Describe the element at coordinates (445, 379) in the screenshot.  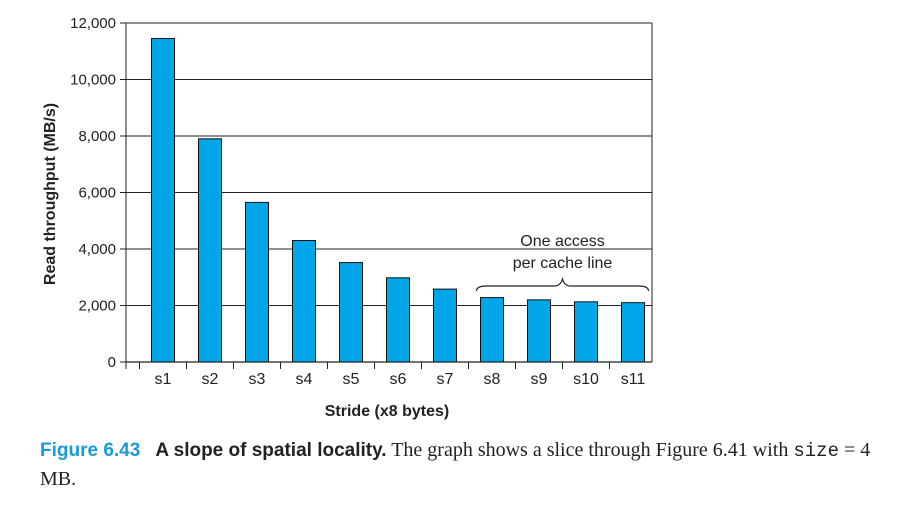
I see `x-tick-label: s7` at that location.